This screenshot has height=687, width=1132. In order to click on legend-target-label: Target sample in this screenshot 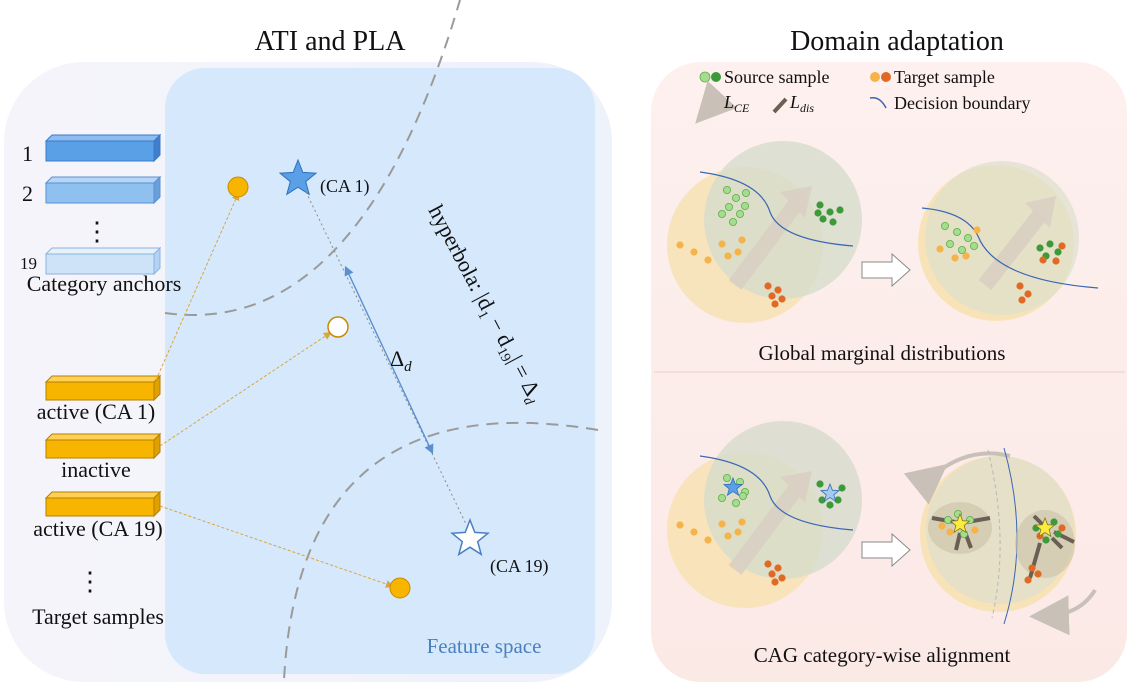, I will do `click(944, 77)`.